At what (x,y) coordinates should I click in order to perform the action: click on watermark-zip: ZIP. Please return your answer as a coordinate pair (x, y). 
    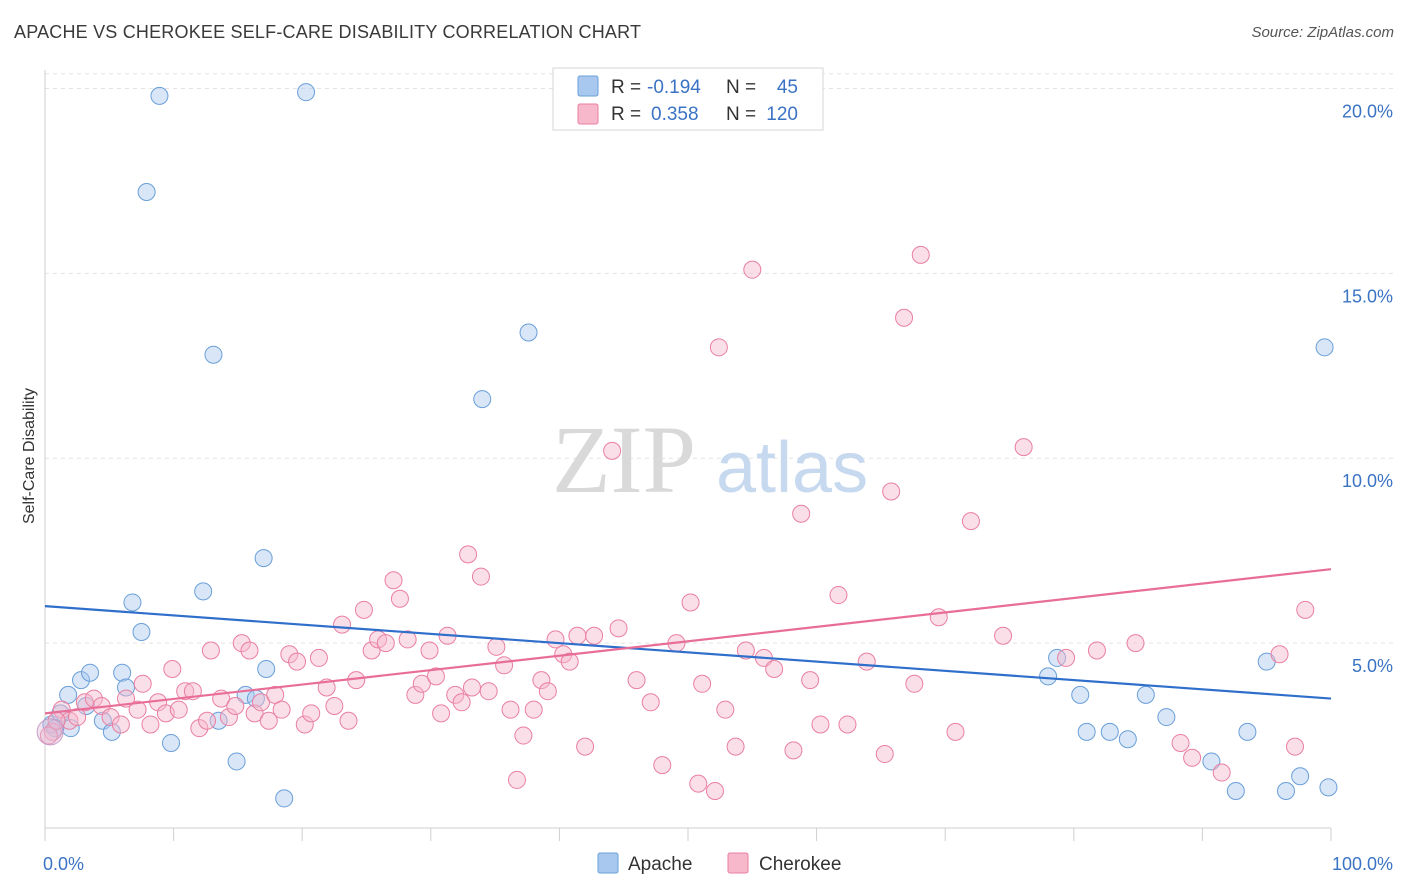
    Looking at the image, I should click on (624, 459).